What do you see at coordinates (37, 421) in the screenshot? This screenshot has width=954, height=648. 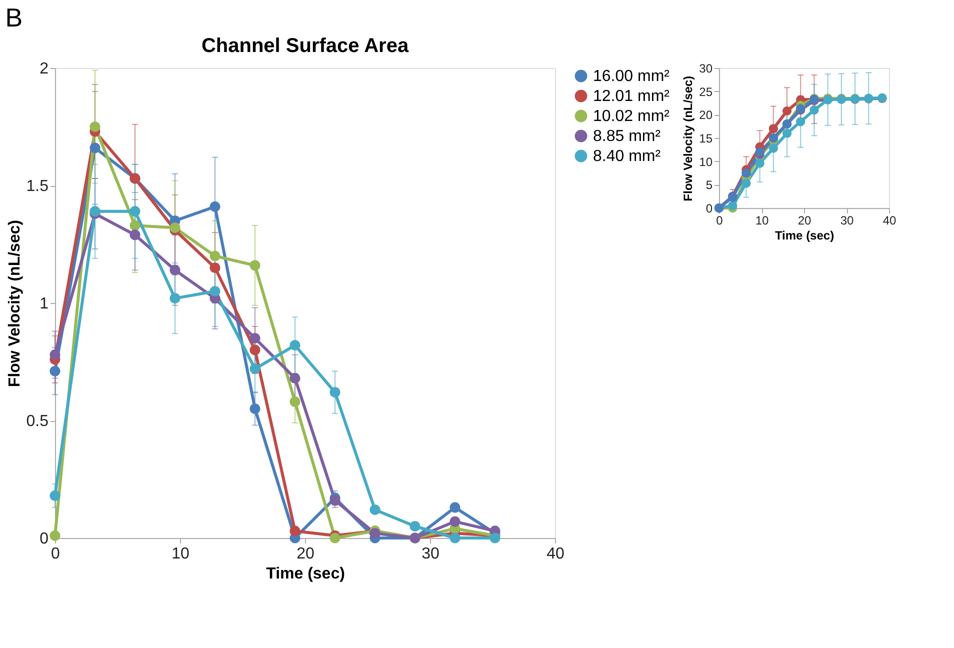 I see `y-tick-label: 0.5` at bounding box center [37, 421].